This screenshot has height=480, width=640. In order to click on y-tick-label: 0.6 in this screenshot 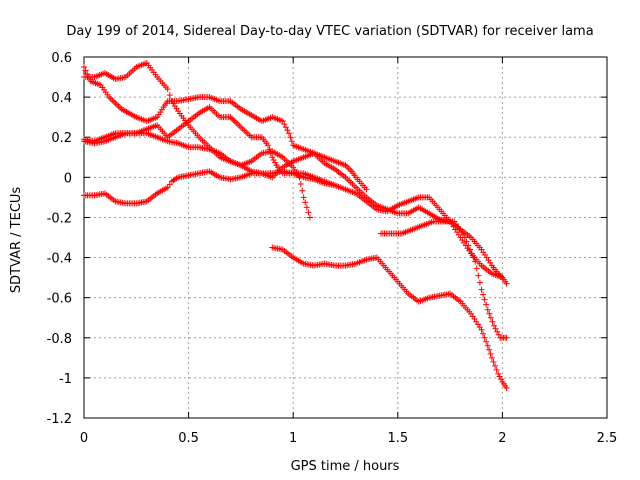, I will do `click(61, 58)`.